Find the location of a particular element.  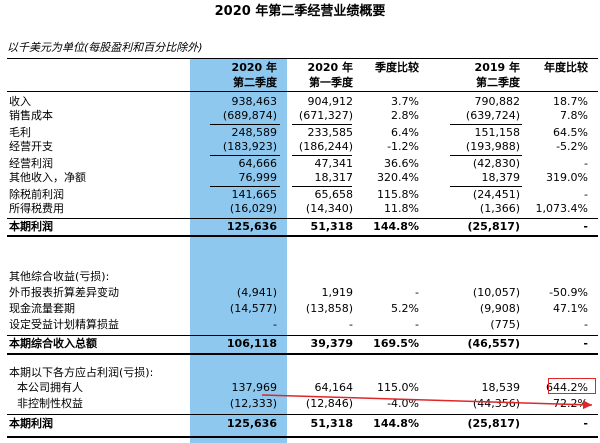

cell-qoq: 6.4% is located at coordinates (405, 132).